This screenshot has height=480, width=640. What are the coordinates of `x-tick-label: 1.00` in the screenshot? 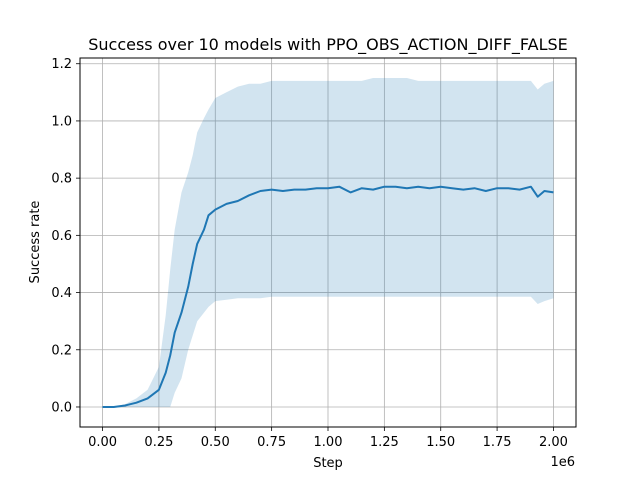 It's located at (328, 442).